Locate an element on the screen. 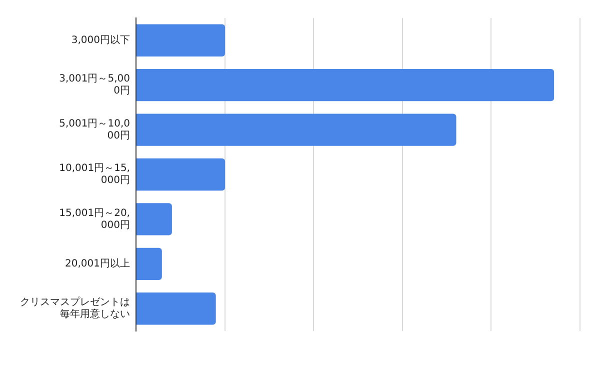 This screenshot has height=371, width=600. y-tick-label: 15,001円～20,000円 is located at coordinates (94, 219).